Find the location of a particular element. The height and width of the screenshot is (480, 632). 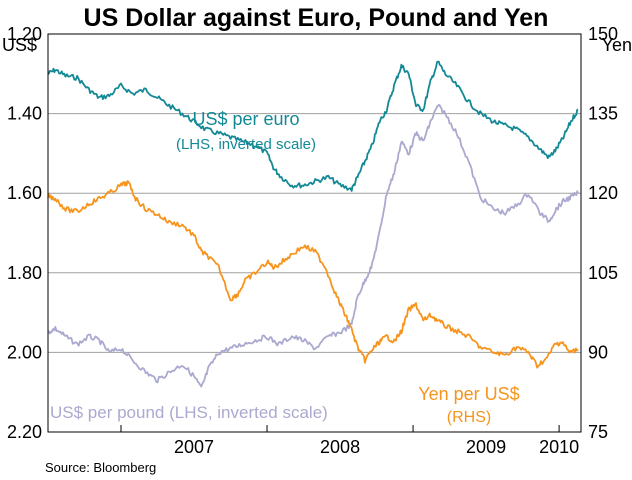

right-tick-label: 135 is located at coordinates (603, 114).